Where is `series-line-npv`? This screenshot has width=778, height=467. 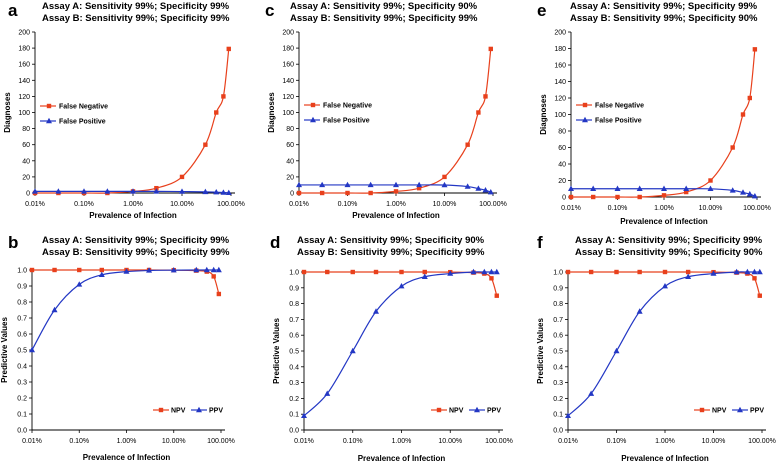 series-line-npv is located at coordinates (401, 283).